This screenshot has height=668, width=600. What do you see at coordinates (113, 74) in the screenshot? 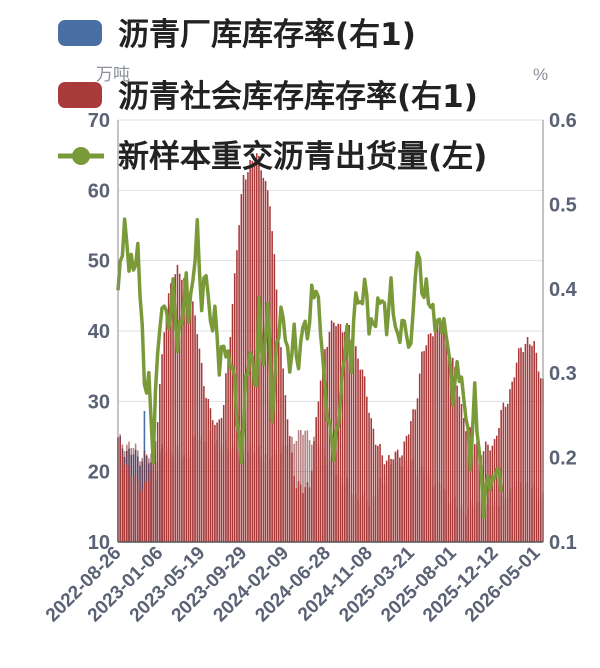
I see `left-axis-unit: 万吨` at bounding box center [113, 74].